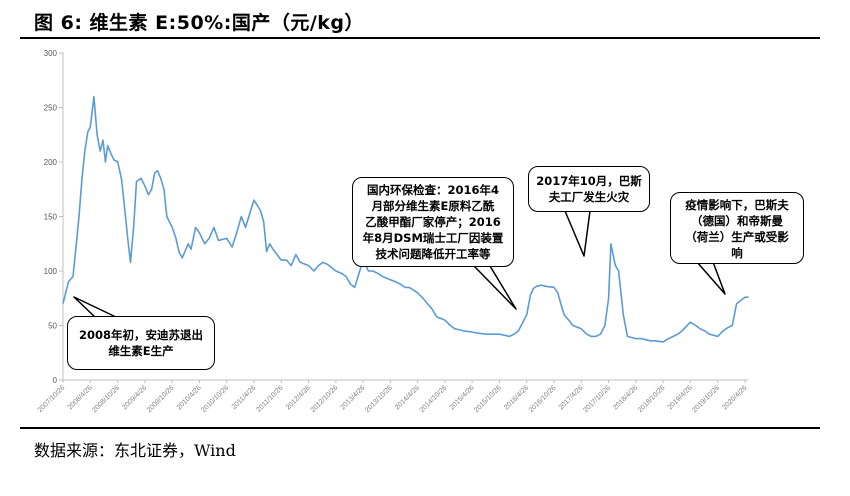 The width and height of the screenshot is (850, 496). I want to click on x-tick-label: 2019/10/26, so click(706, 399).